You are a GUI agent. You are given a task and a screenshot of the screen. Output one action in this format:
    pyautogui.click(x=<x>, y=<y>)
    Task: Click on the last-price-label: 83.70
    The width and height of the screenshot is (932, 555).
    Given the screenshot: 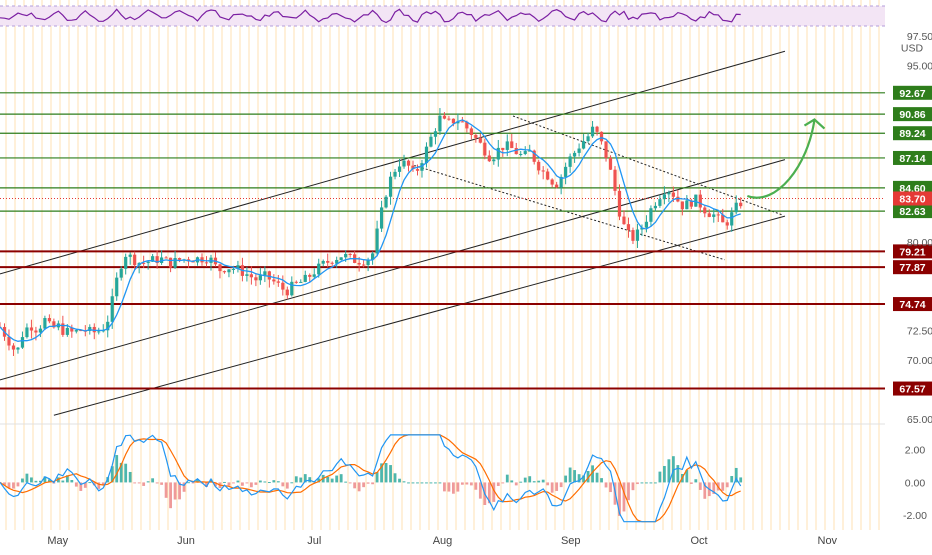 What is the action you would take?
    pyautogui.click(x=912, y=199)
    